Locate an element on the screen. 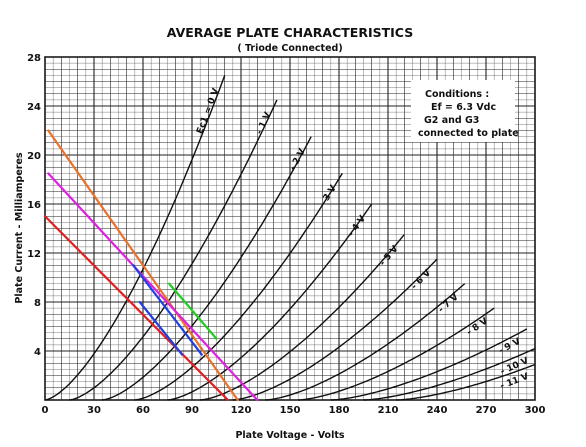 This screenshot has height=447, width=586. y-tick-label: 12 is located at coordinates (34, 254).